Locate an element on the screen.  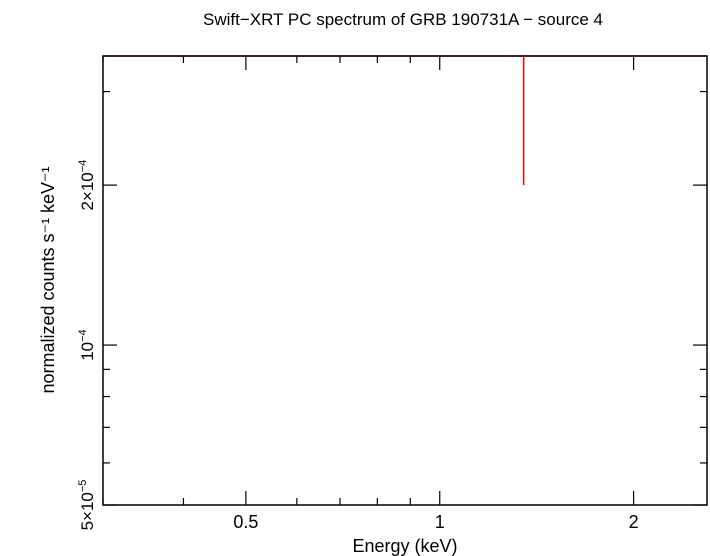
x-tick-label: 1 is located at coordinates (440, 522).